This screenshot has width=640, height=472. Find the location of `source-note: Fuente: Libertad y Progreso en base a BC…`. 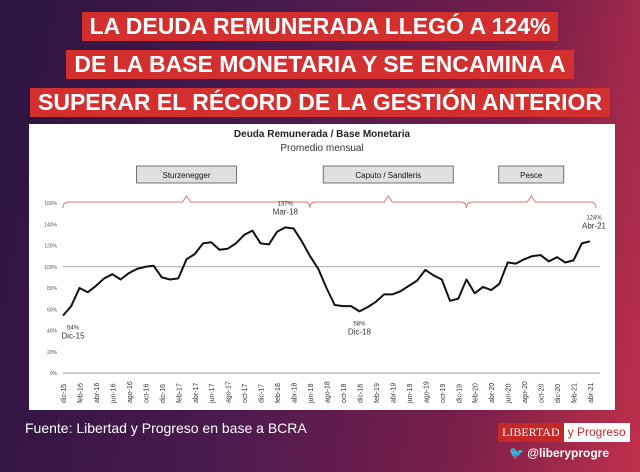

source-note: Fuente: Libertad y Progreso en base a BC… is located at coordinates (166, 428).